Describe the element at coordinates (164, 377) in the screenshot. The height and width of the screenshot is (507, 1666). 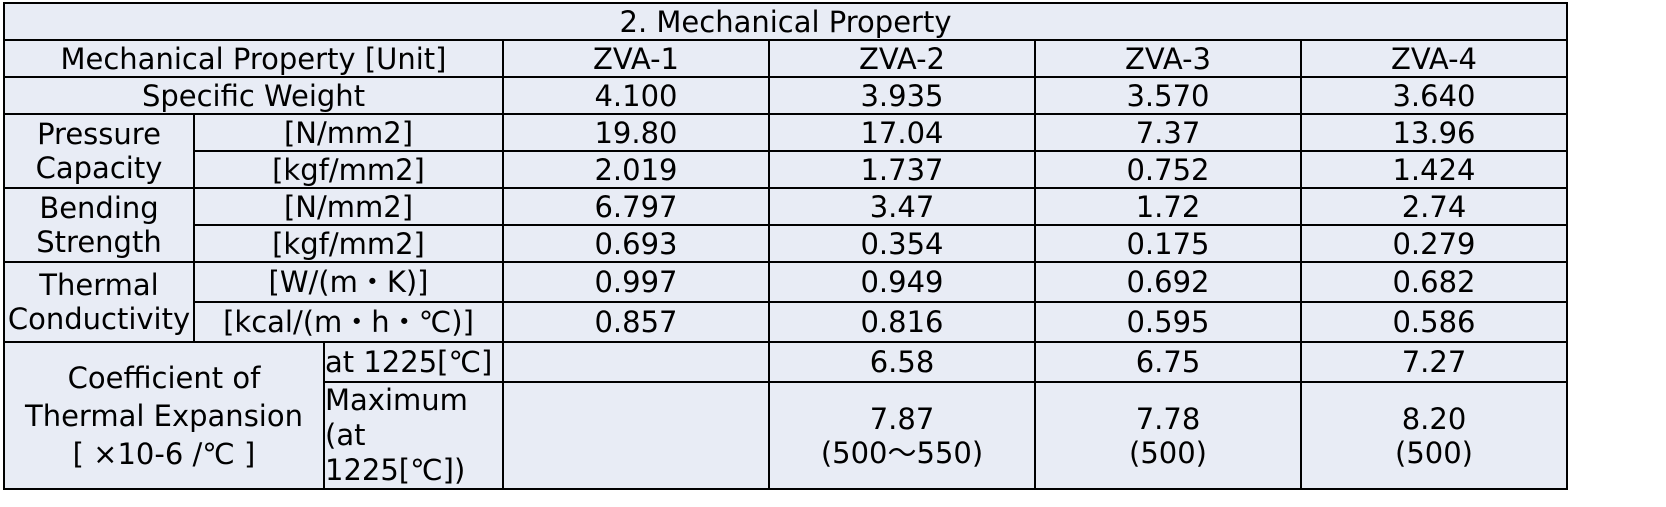
I see `thermal-expansion-label-line1: Coefficient of` at that location.